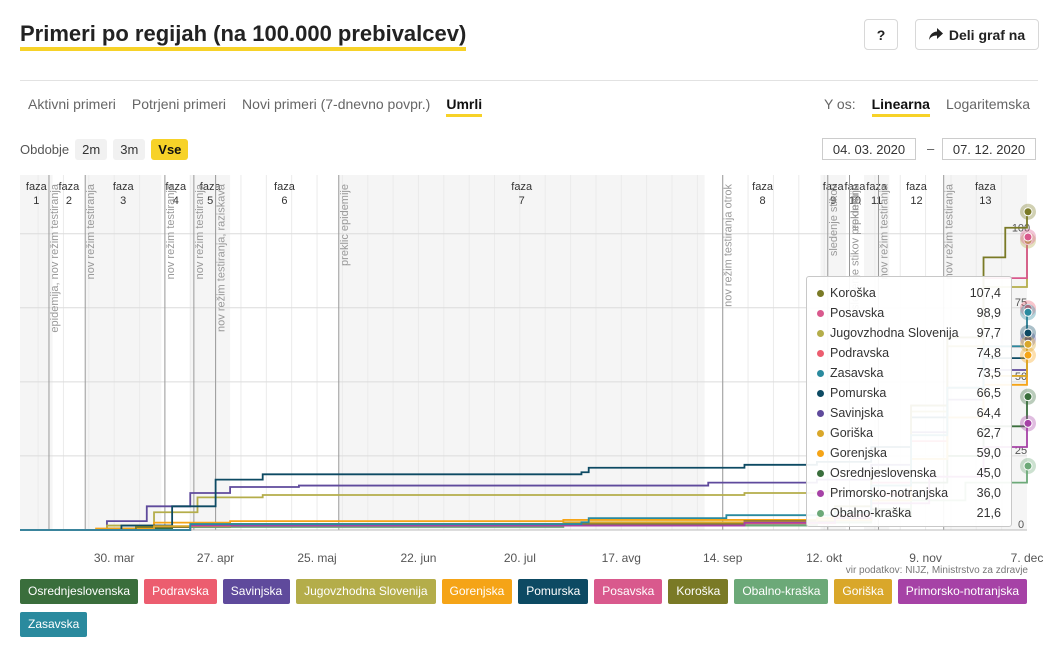 This screenshot has width=1050, height=645. Describe the element at coordinates (781, 591) in the screenshot. I see `legend-item: Obalno-kraška` at that location.